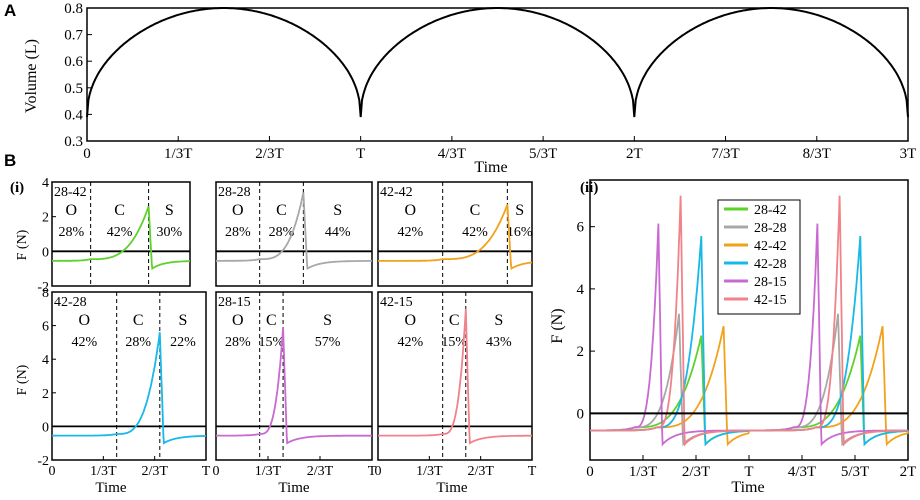 The width and height of the screenshot is (920, 500). I want to click on subplot-28-42: -2 0 2 4 28-42 O 28% C 42% S 30%, so click(114, 235).